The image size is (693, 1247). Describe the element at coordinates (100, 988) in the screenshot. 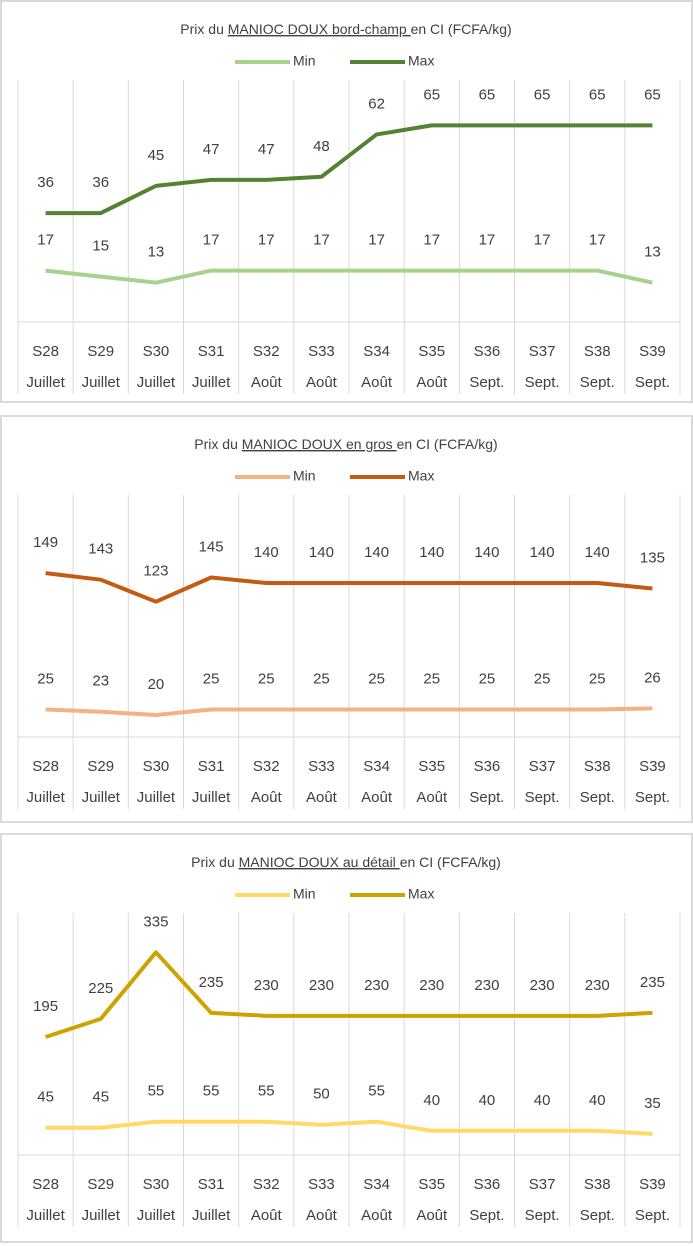

I see `data-label: 225` at that location.